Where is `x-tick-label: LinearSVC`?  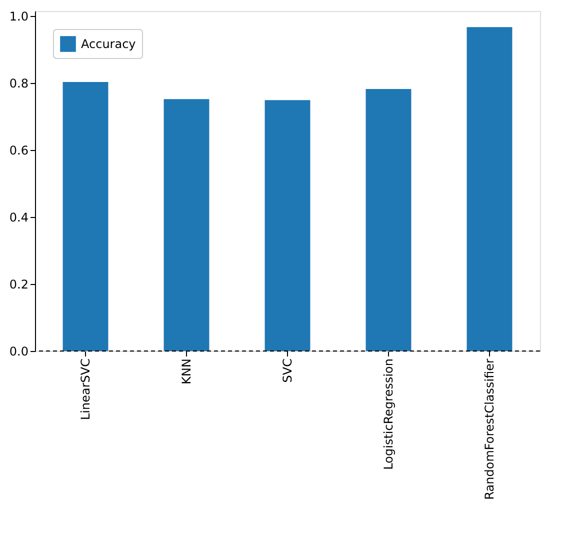 x-tick-label: LinearSVC is located at coordinates (85, 389).